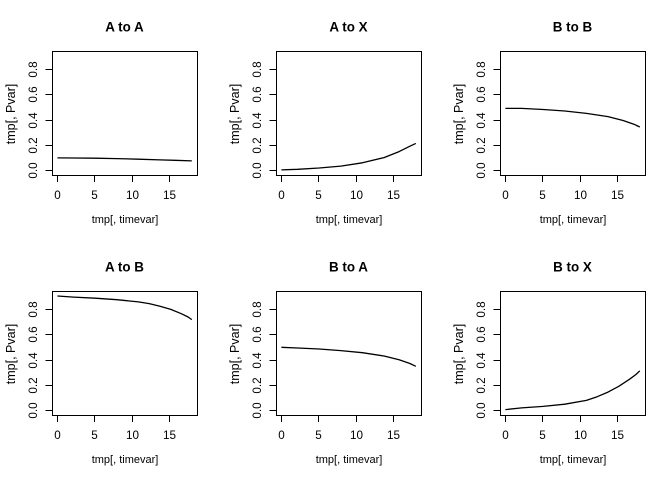 The width and height of the screenshot is (672, 480). Describe the element at coordinates (572, 266) in the screenshot. I see `svg-text: B to X` at that location.